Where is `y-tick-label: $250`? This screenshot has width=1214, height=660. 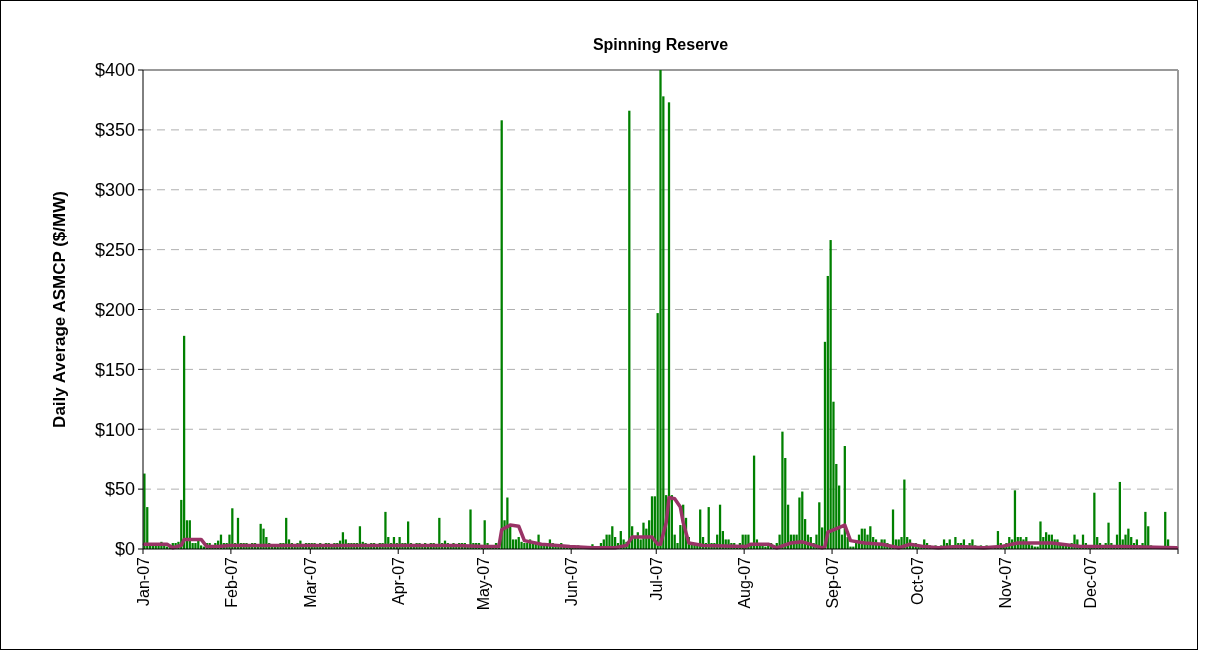 y-tick-label: $250 is located at coordinates (114, 249).